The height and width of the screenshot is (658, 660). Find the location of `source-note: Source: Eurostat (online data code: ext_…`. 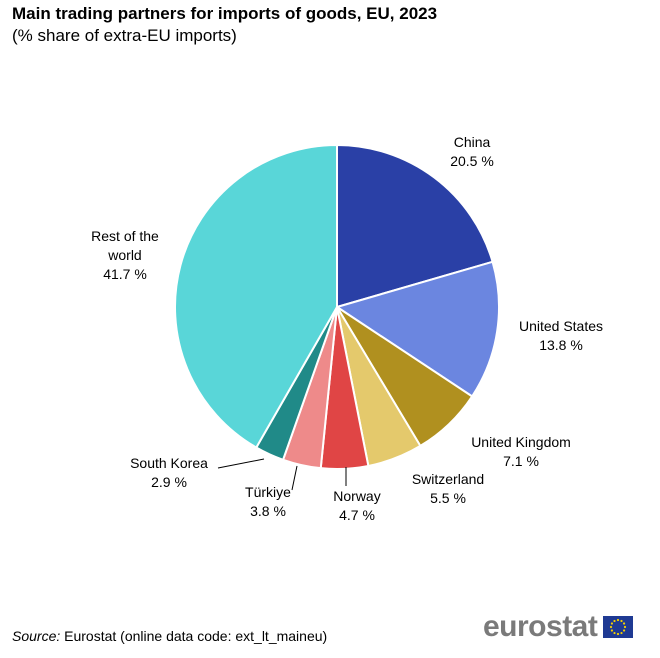

source-note: Source: Eurostat (online data code: ext_… is located at coordinates (169, 636).